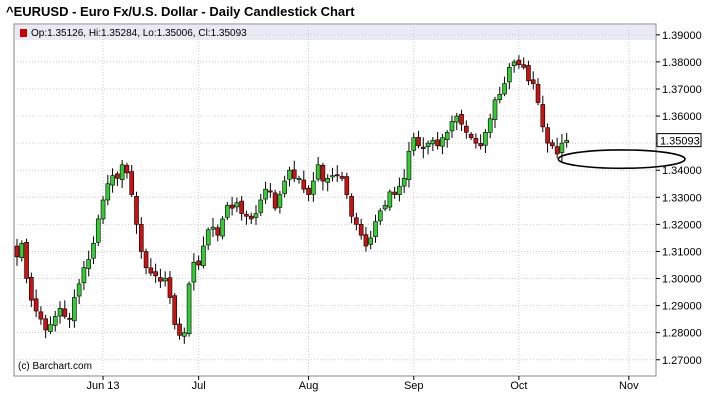  What do you see at coordinates (335, 32) in the screenshot?
I see `legend-band` at bounding box center [335, 32].